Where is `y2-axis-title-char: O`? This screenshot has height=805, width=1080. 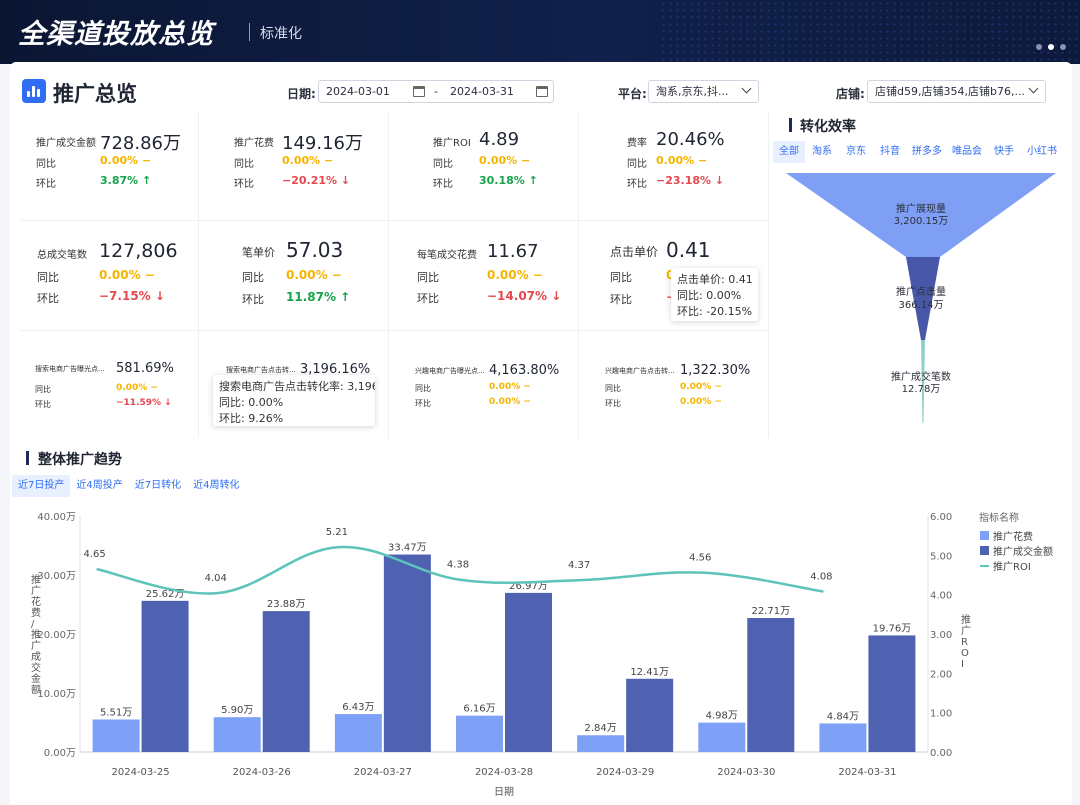 y2-axis-title-char: O is located at coordinates (965, 653).